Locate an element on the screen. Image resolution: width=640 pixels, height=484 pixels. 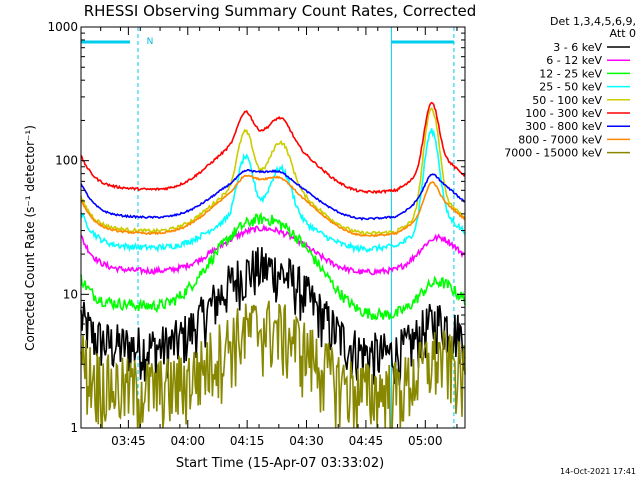
night-marker-label: N is located at coordinates (150, 42).